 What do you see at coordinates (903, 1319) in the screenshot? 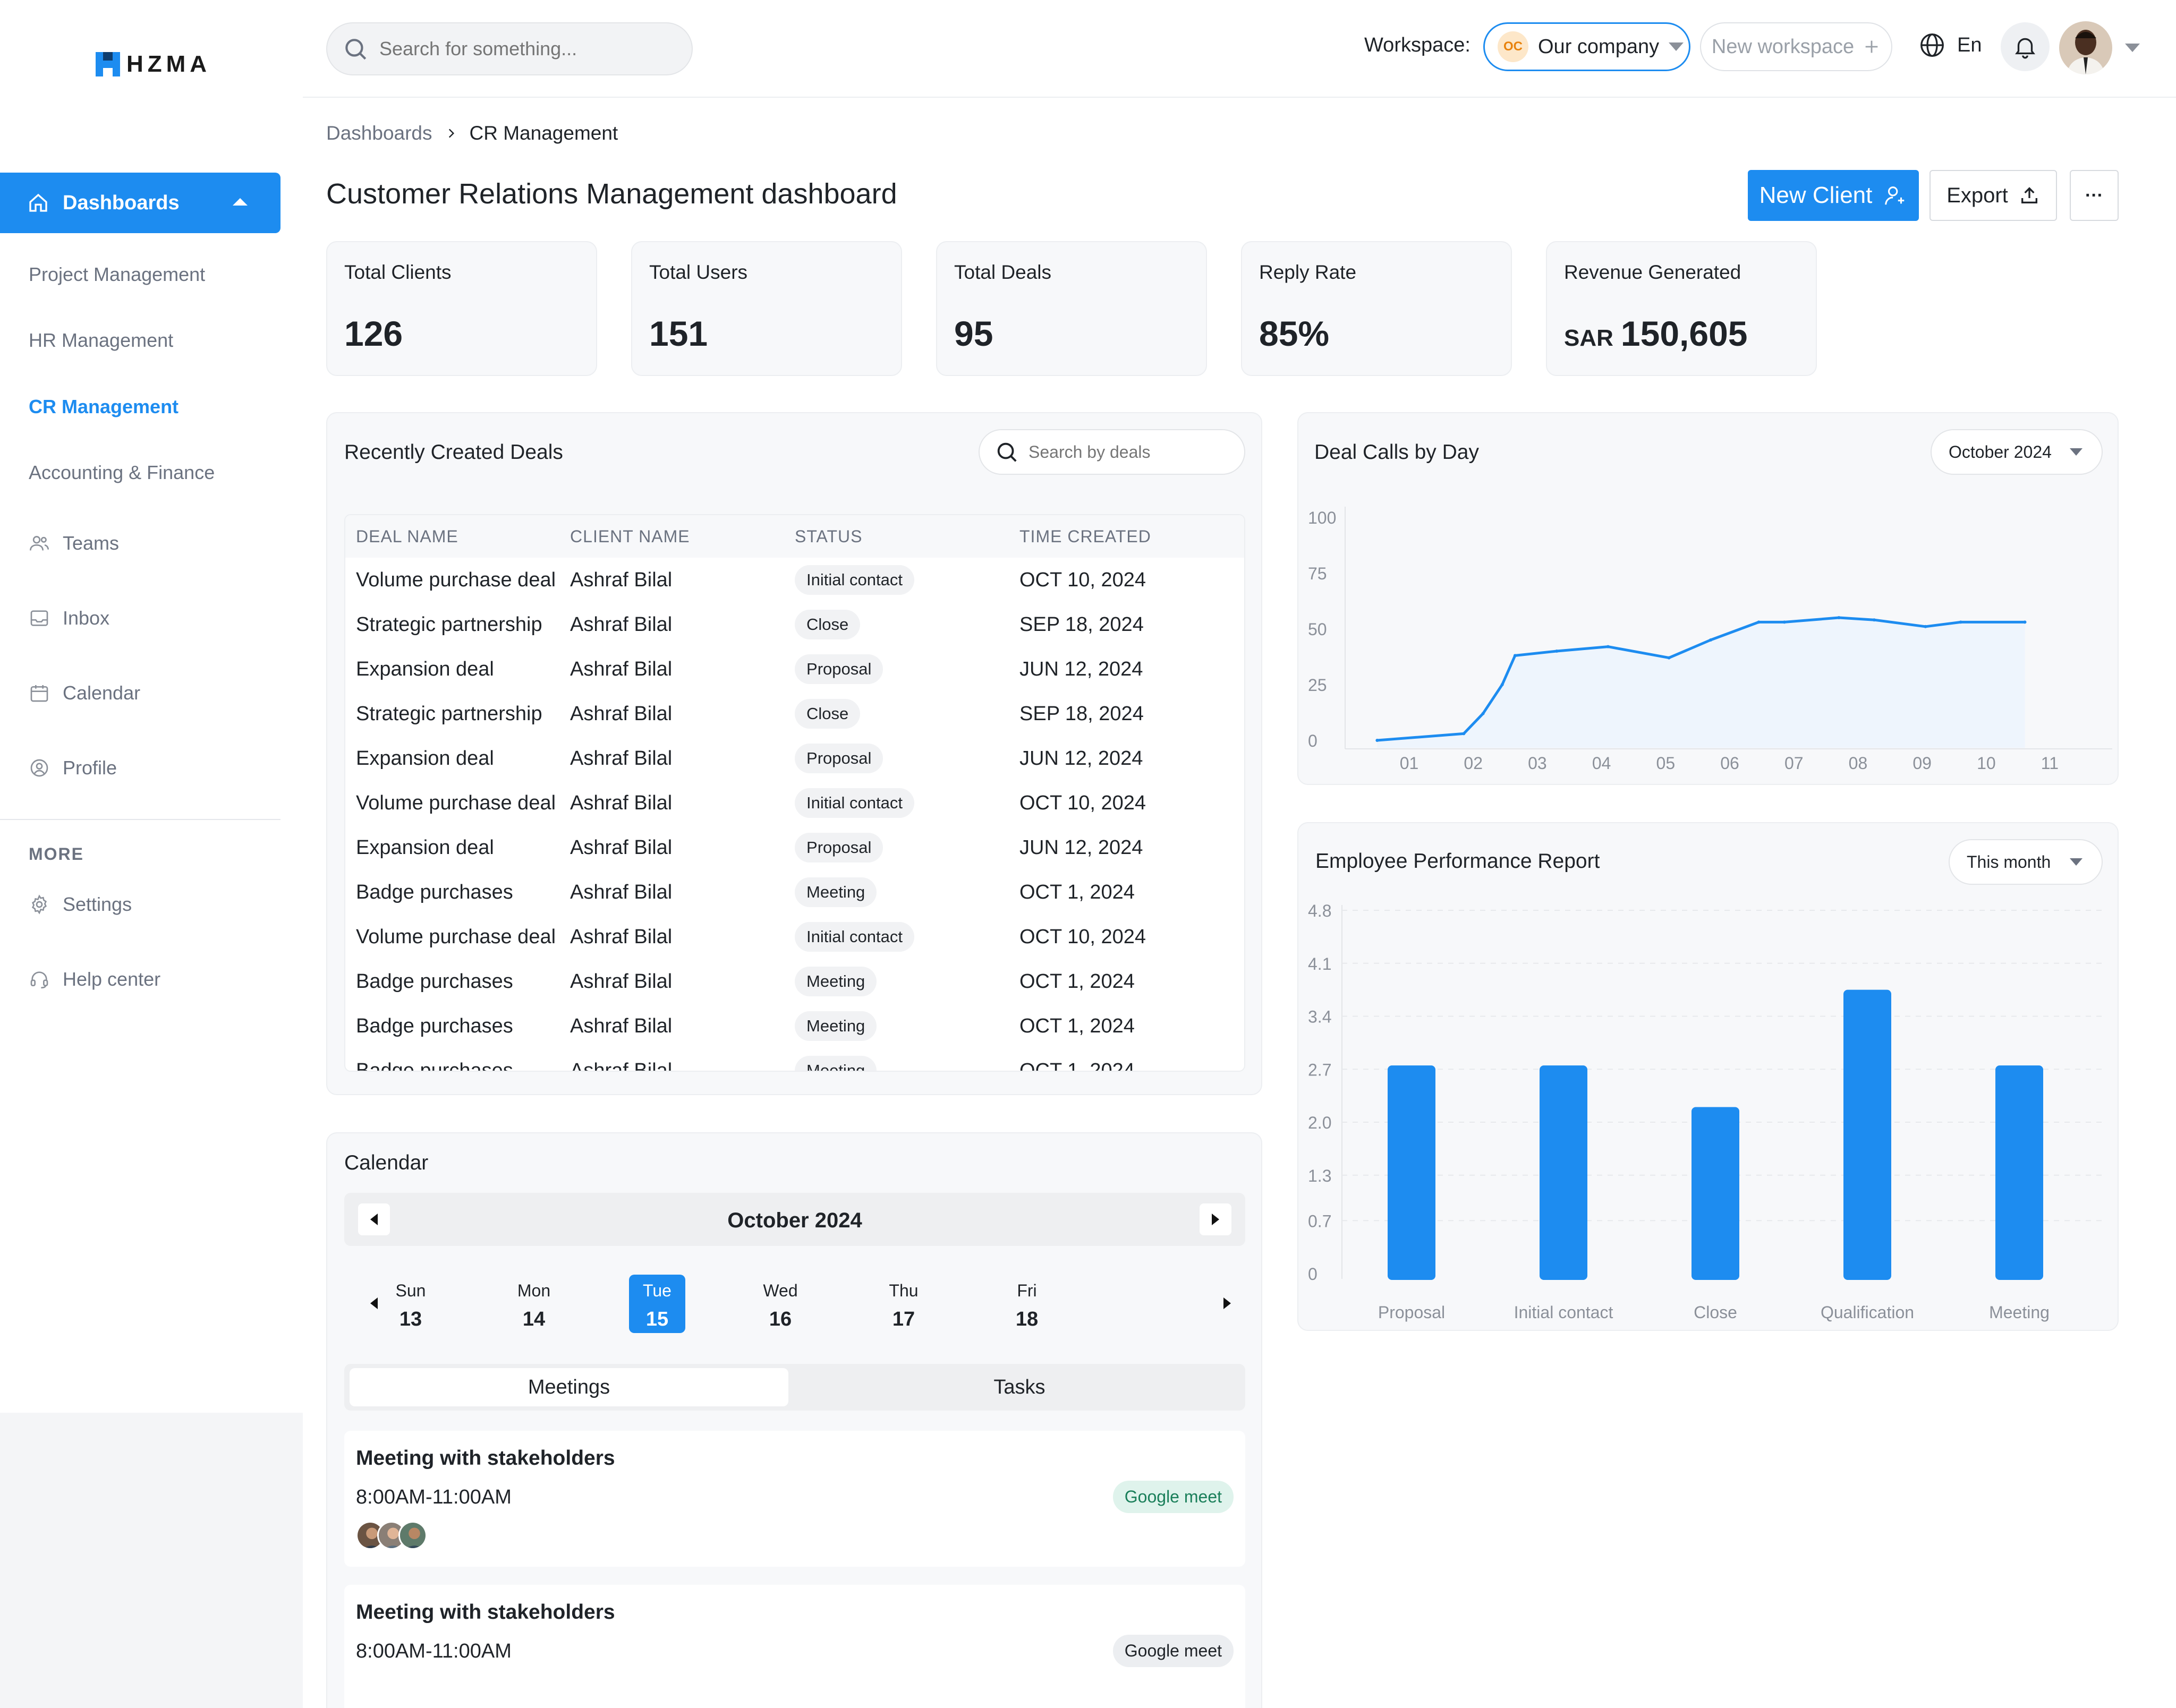
I see `day-date: 17` at bounding box center [903, 1319].